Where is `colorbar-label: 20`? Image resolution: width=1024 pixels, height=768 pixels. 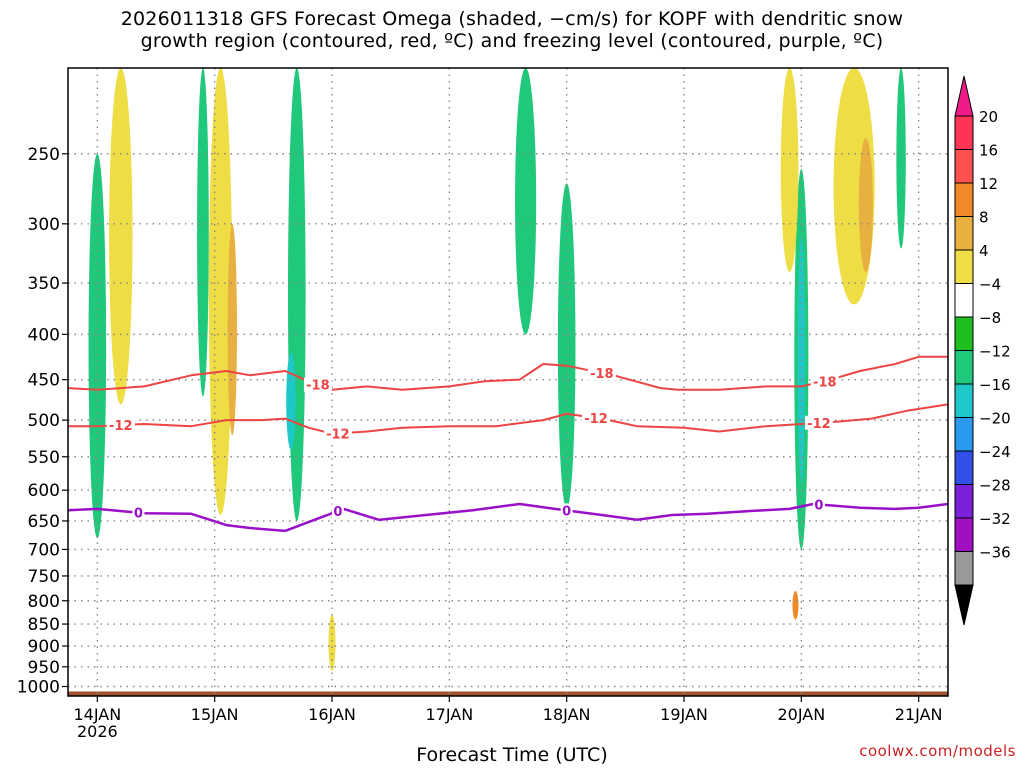 colorbar-label: 20 is located at coordinates (988, 117).